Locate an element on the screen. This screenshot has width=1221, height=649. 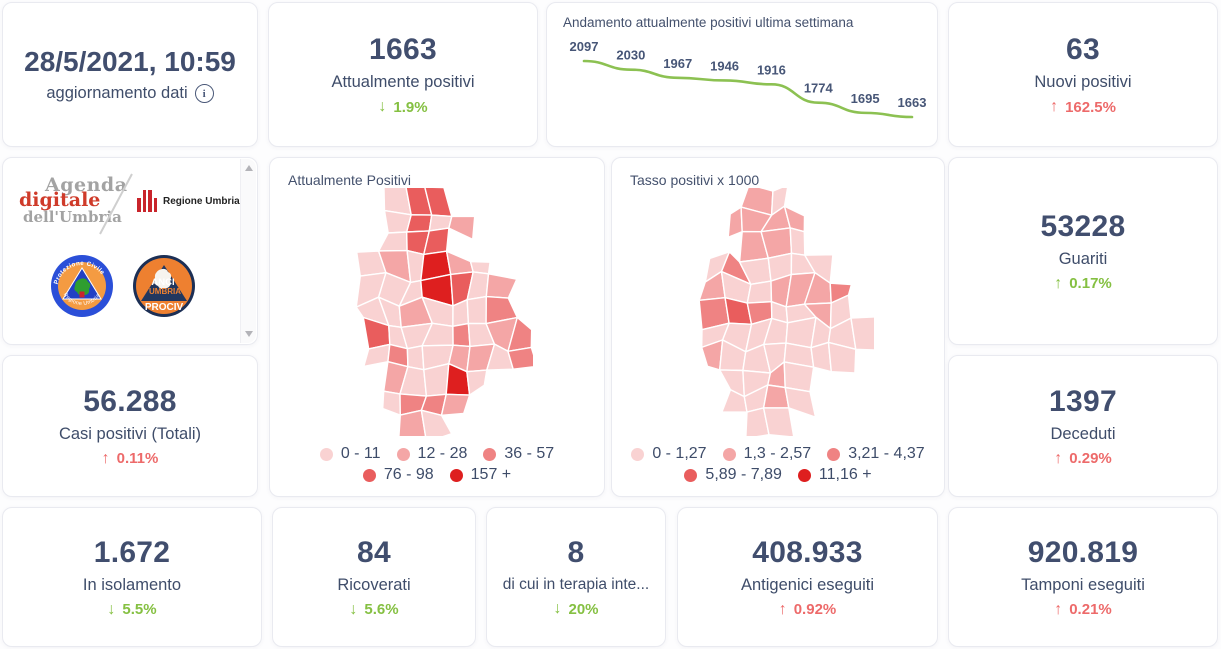
legend-item: 12 - 28 is located at coordinates (431, 454).